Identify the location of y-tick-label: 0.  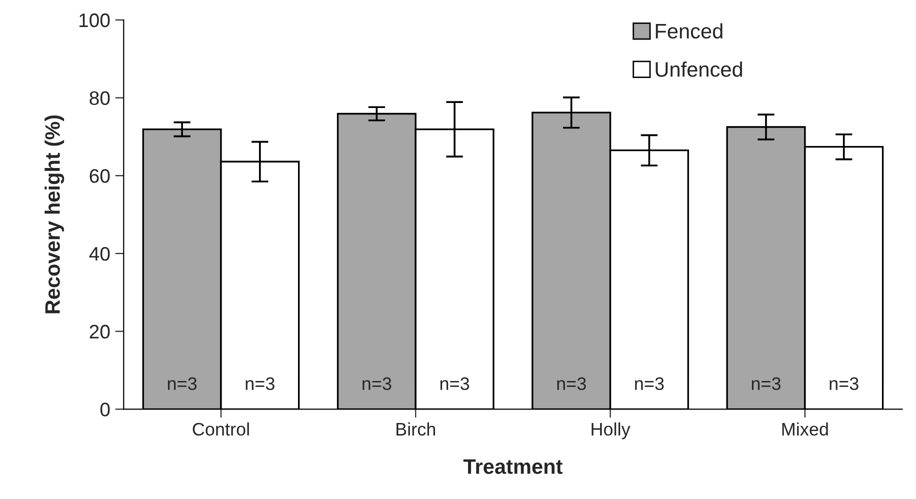
(105, 409).